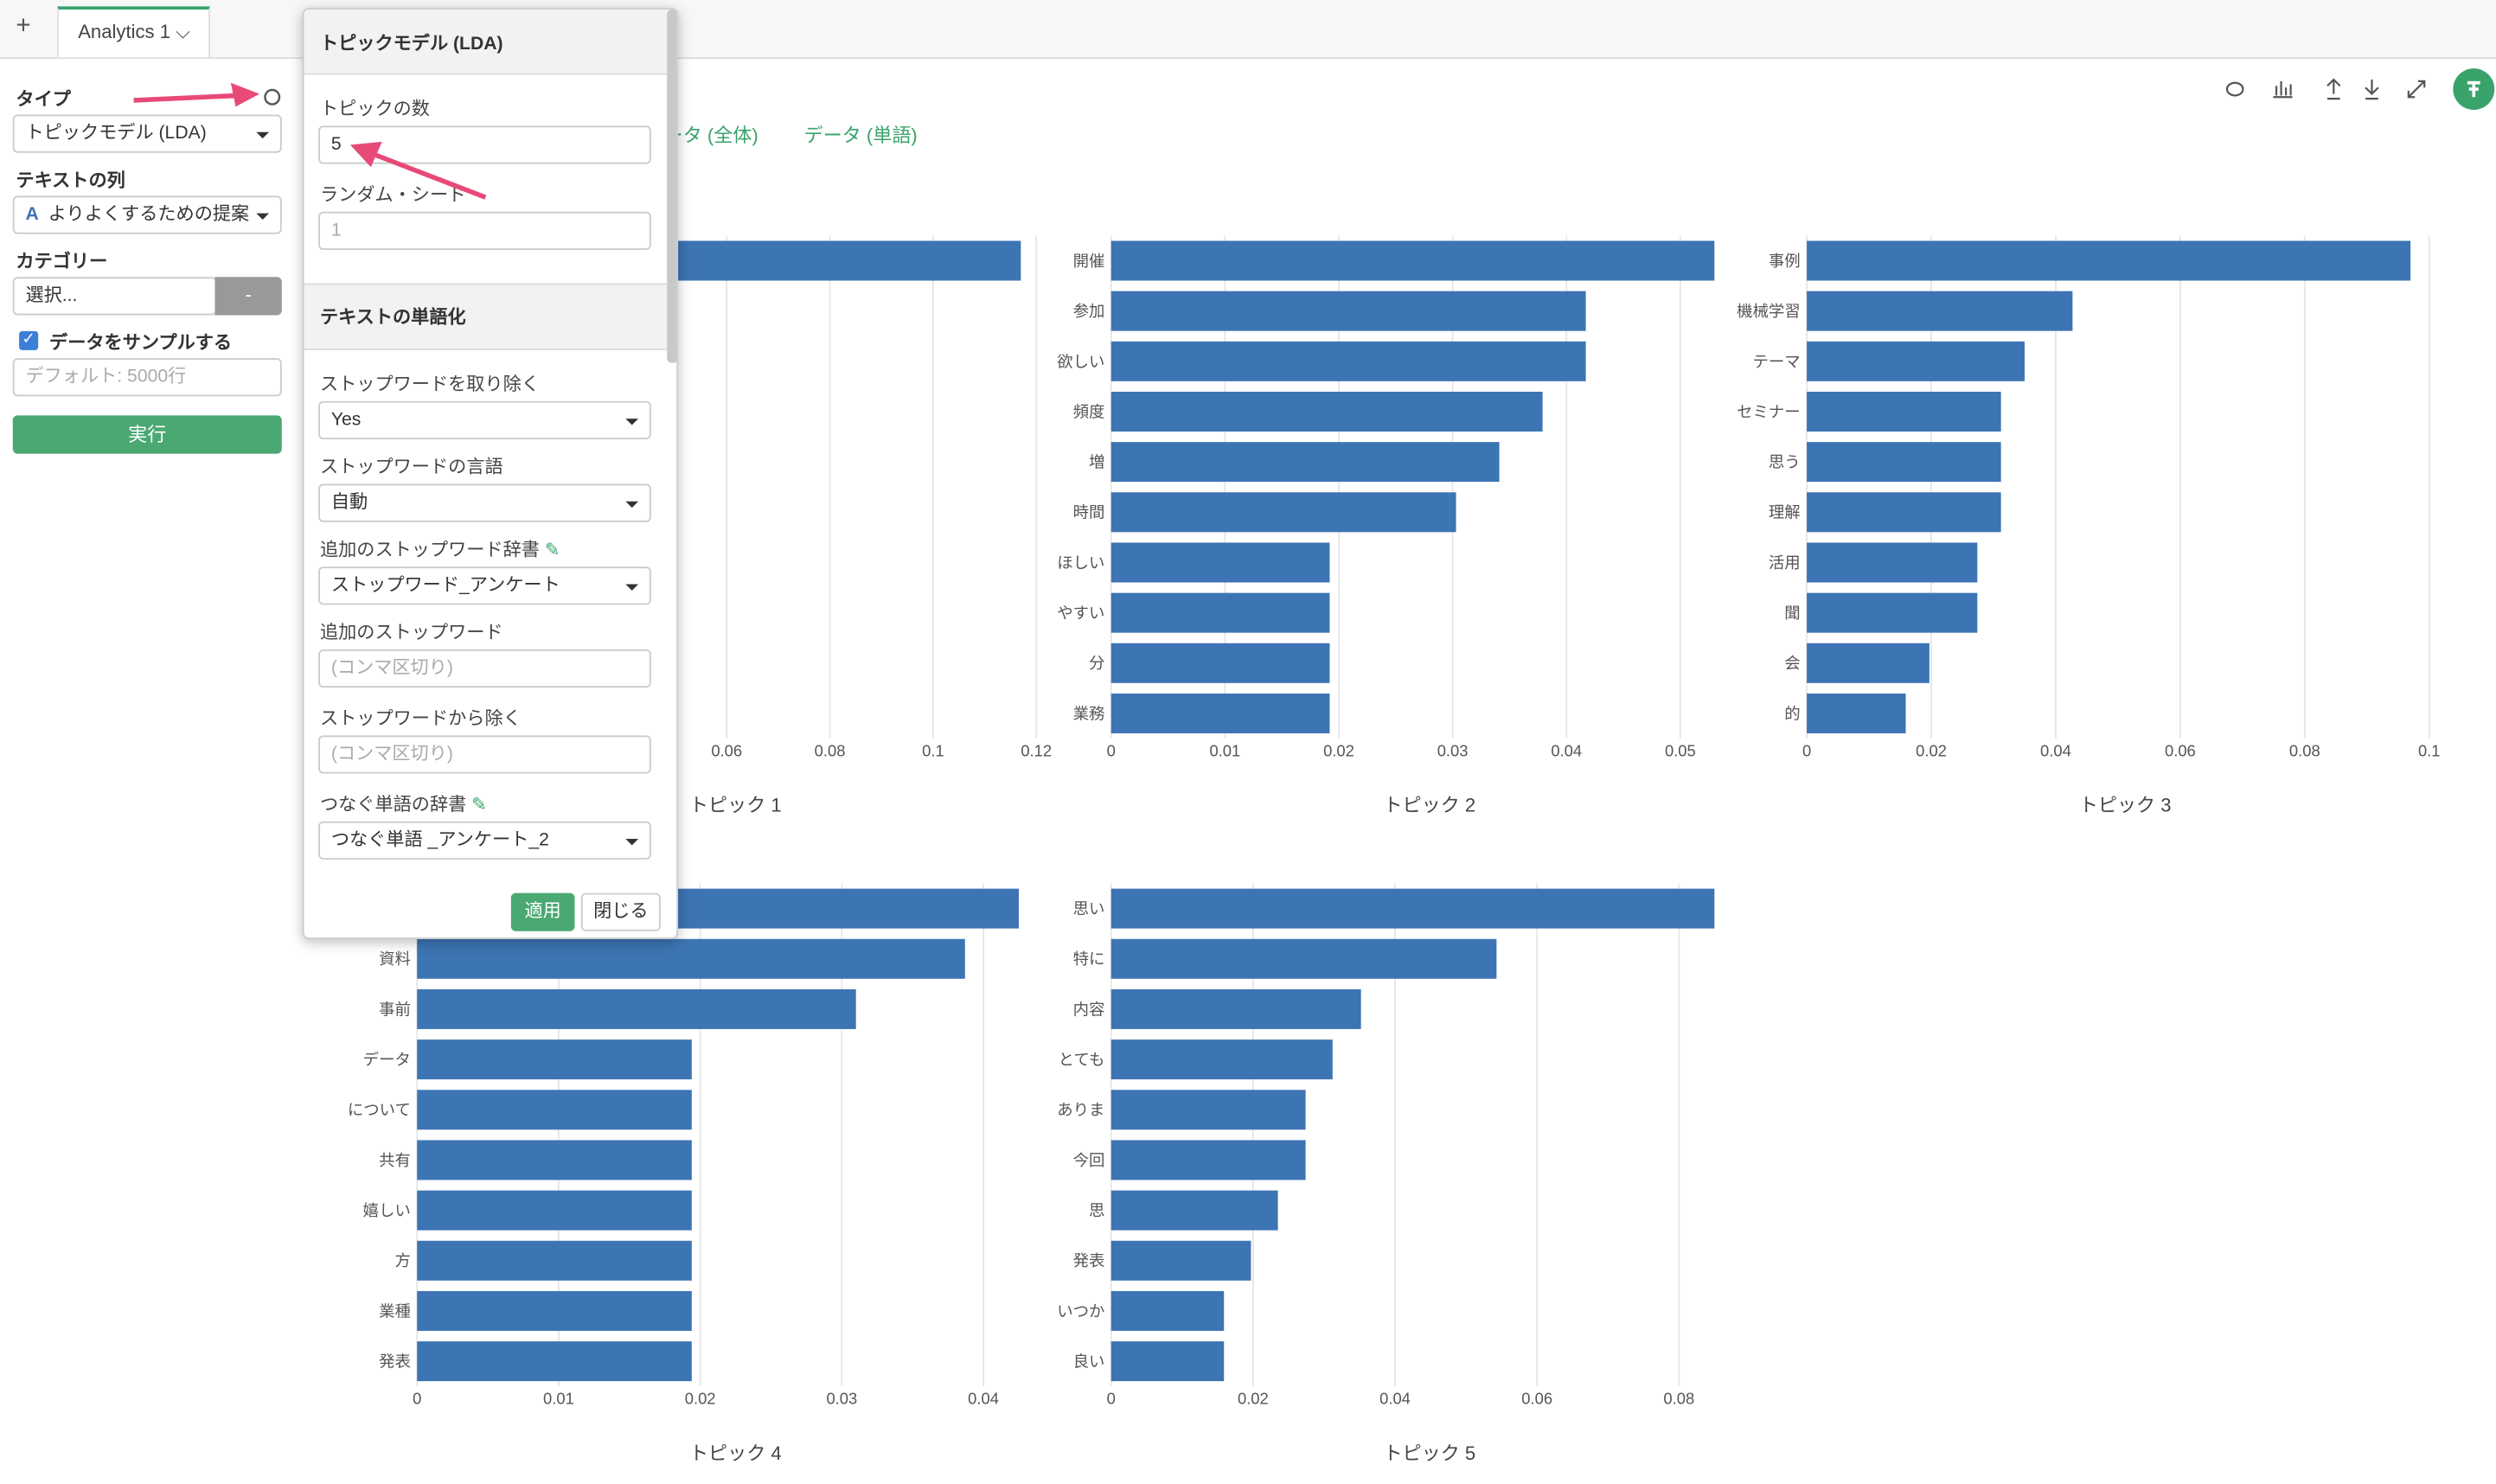 The height and width of the screenshot is (1484, 2496). I want to click on y-tick-label: 理解, so click(1785, 512).